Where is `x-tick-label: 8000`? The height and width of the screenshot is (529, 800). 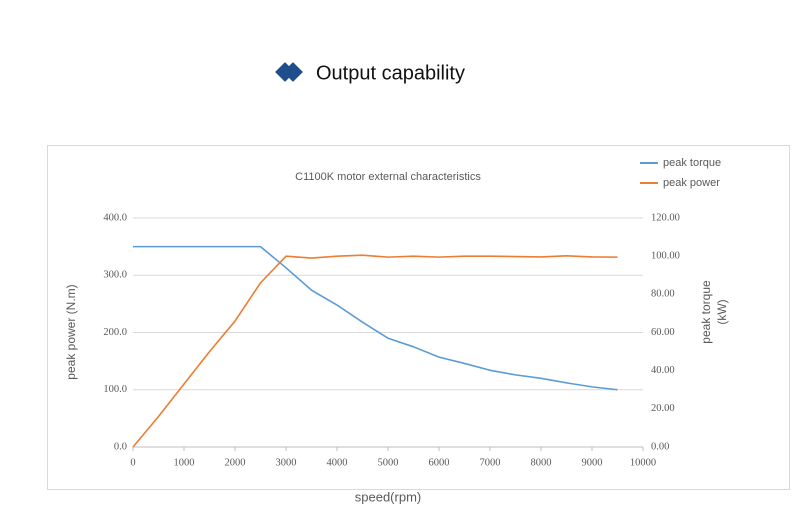 x-tick-label: 8000 is located at coordinates (541, 462).